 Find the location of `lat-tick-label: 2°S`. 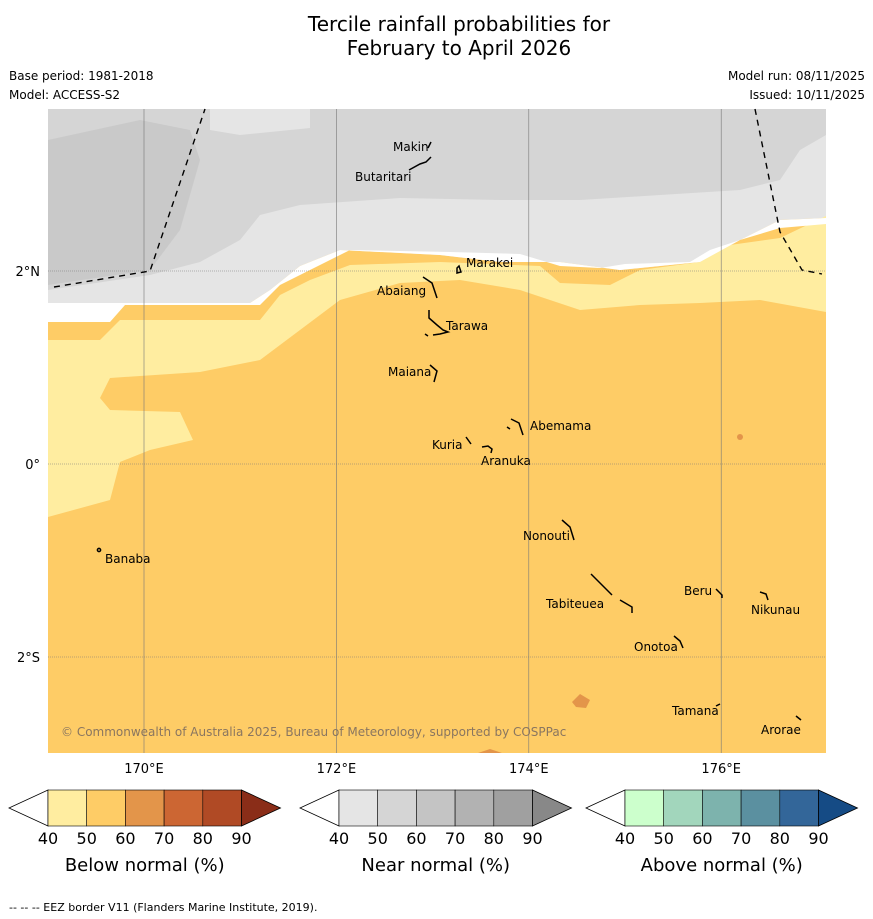

lat-tick-label: 2°S is located at coordinates (28, 658).